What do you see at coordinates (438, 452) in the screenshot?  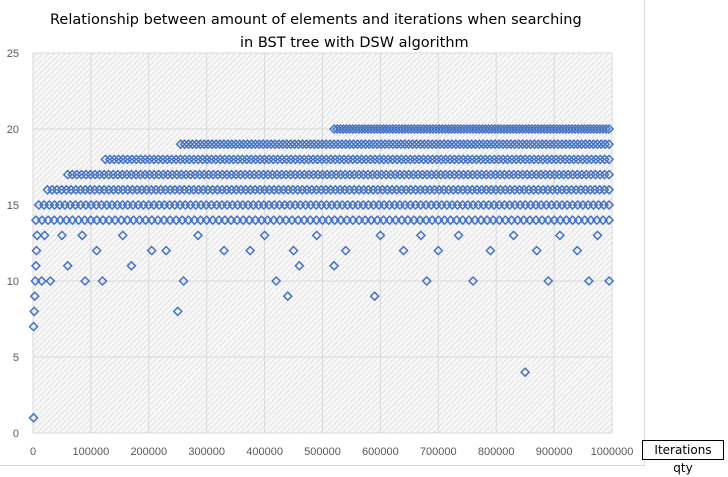 I see `x-tick-label: 700000` at bounding box center [438, 452].